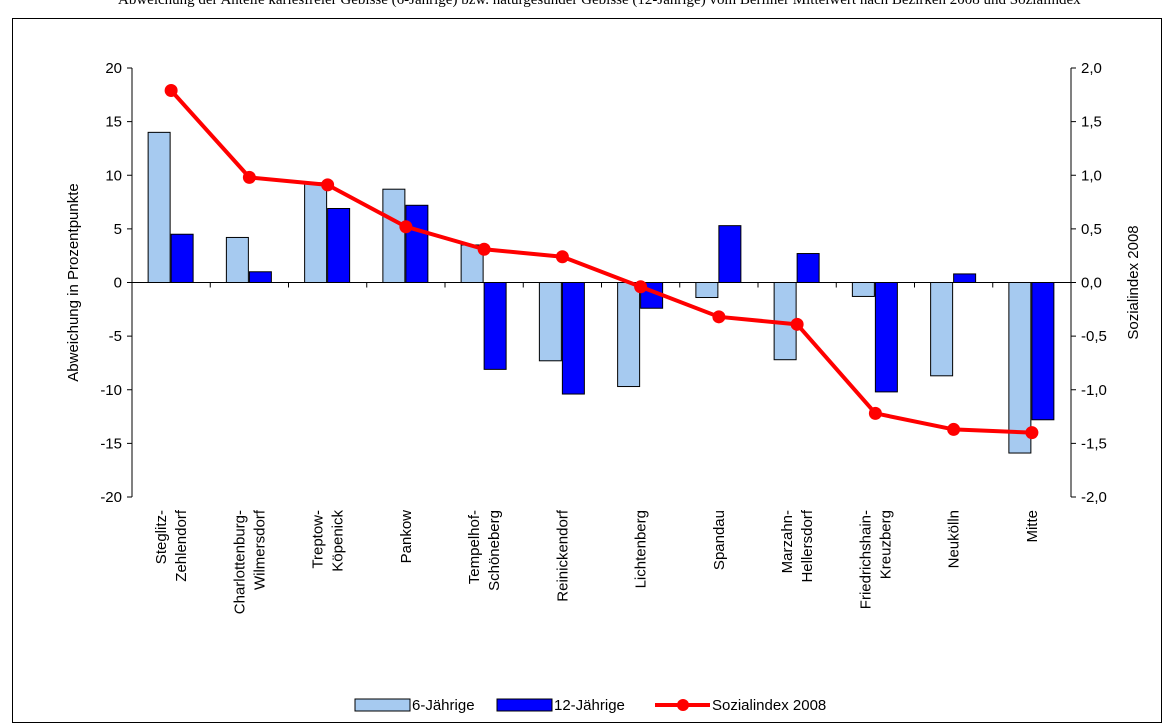 The image size is (1173, 727). What do you see at coordinates (1091, 283) in the screenshot?
I see `y2-tick-label: 0,0` at bounding box center [1091, 283].